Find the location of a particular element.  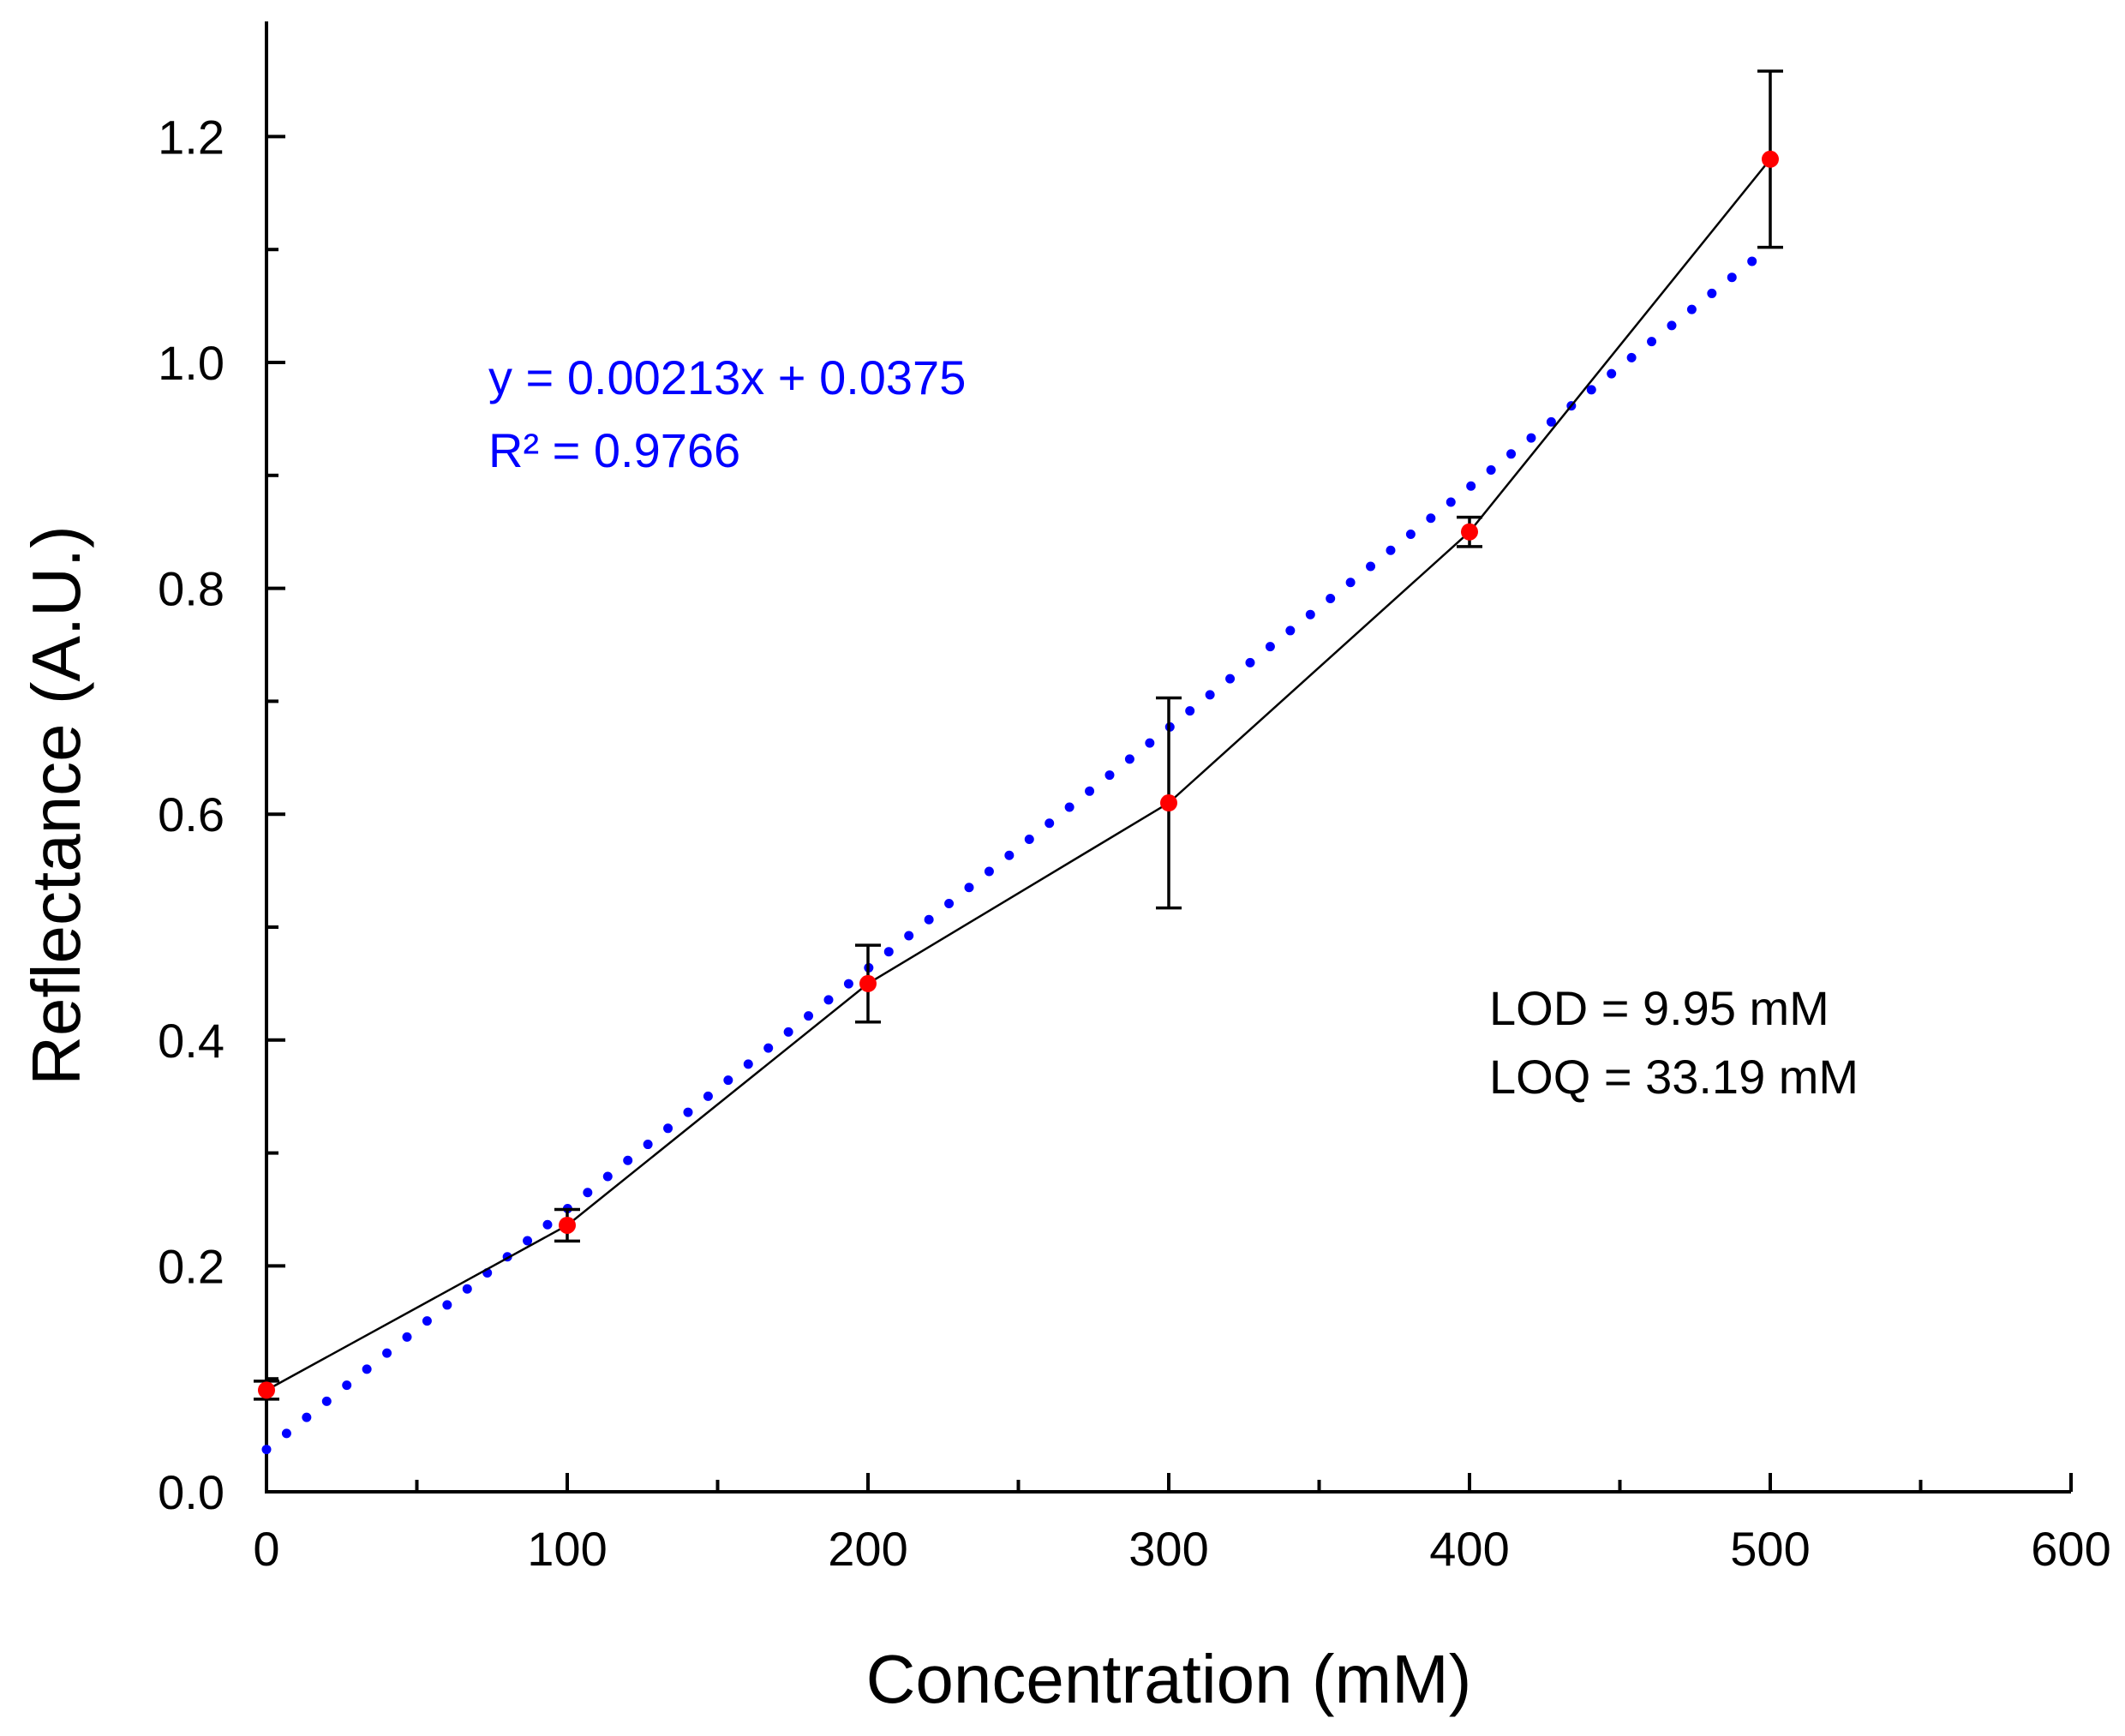

x-tick-label-200: 200 is located at coordinates (867, 1549).